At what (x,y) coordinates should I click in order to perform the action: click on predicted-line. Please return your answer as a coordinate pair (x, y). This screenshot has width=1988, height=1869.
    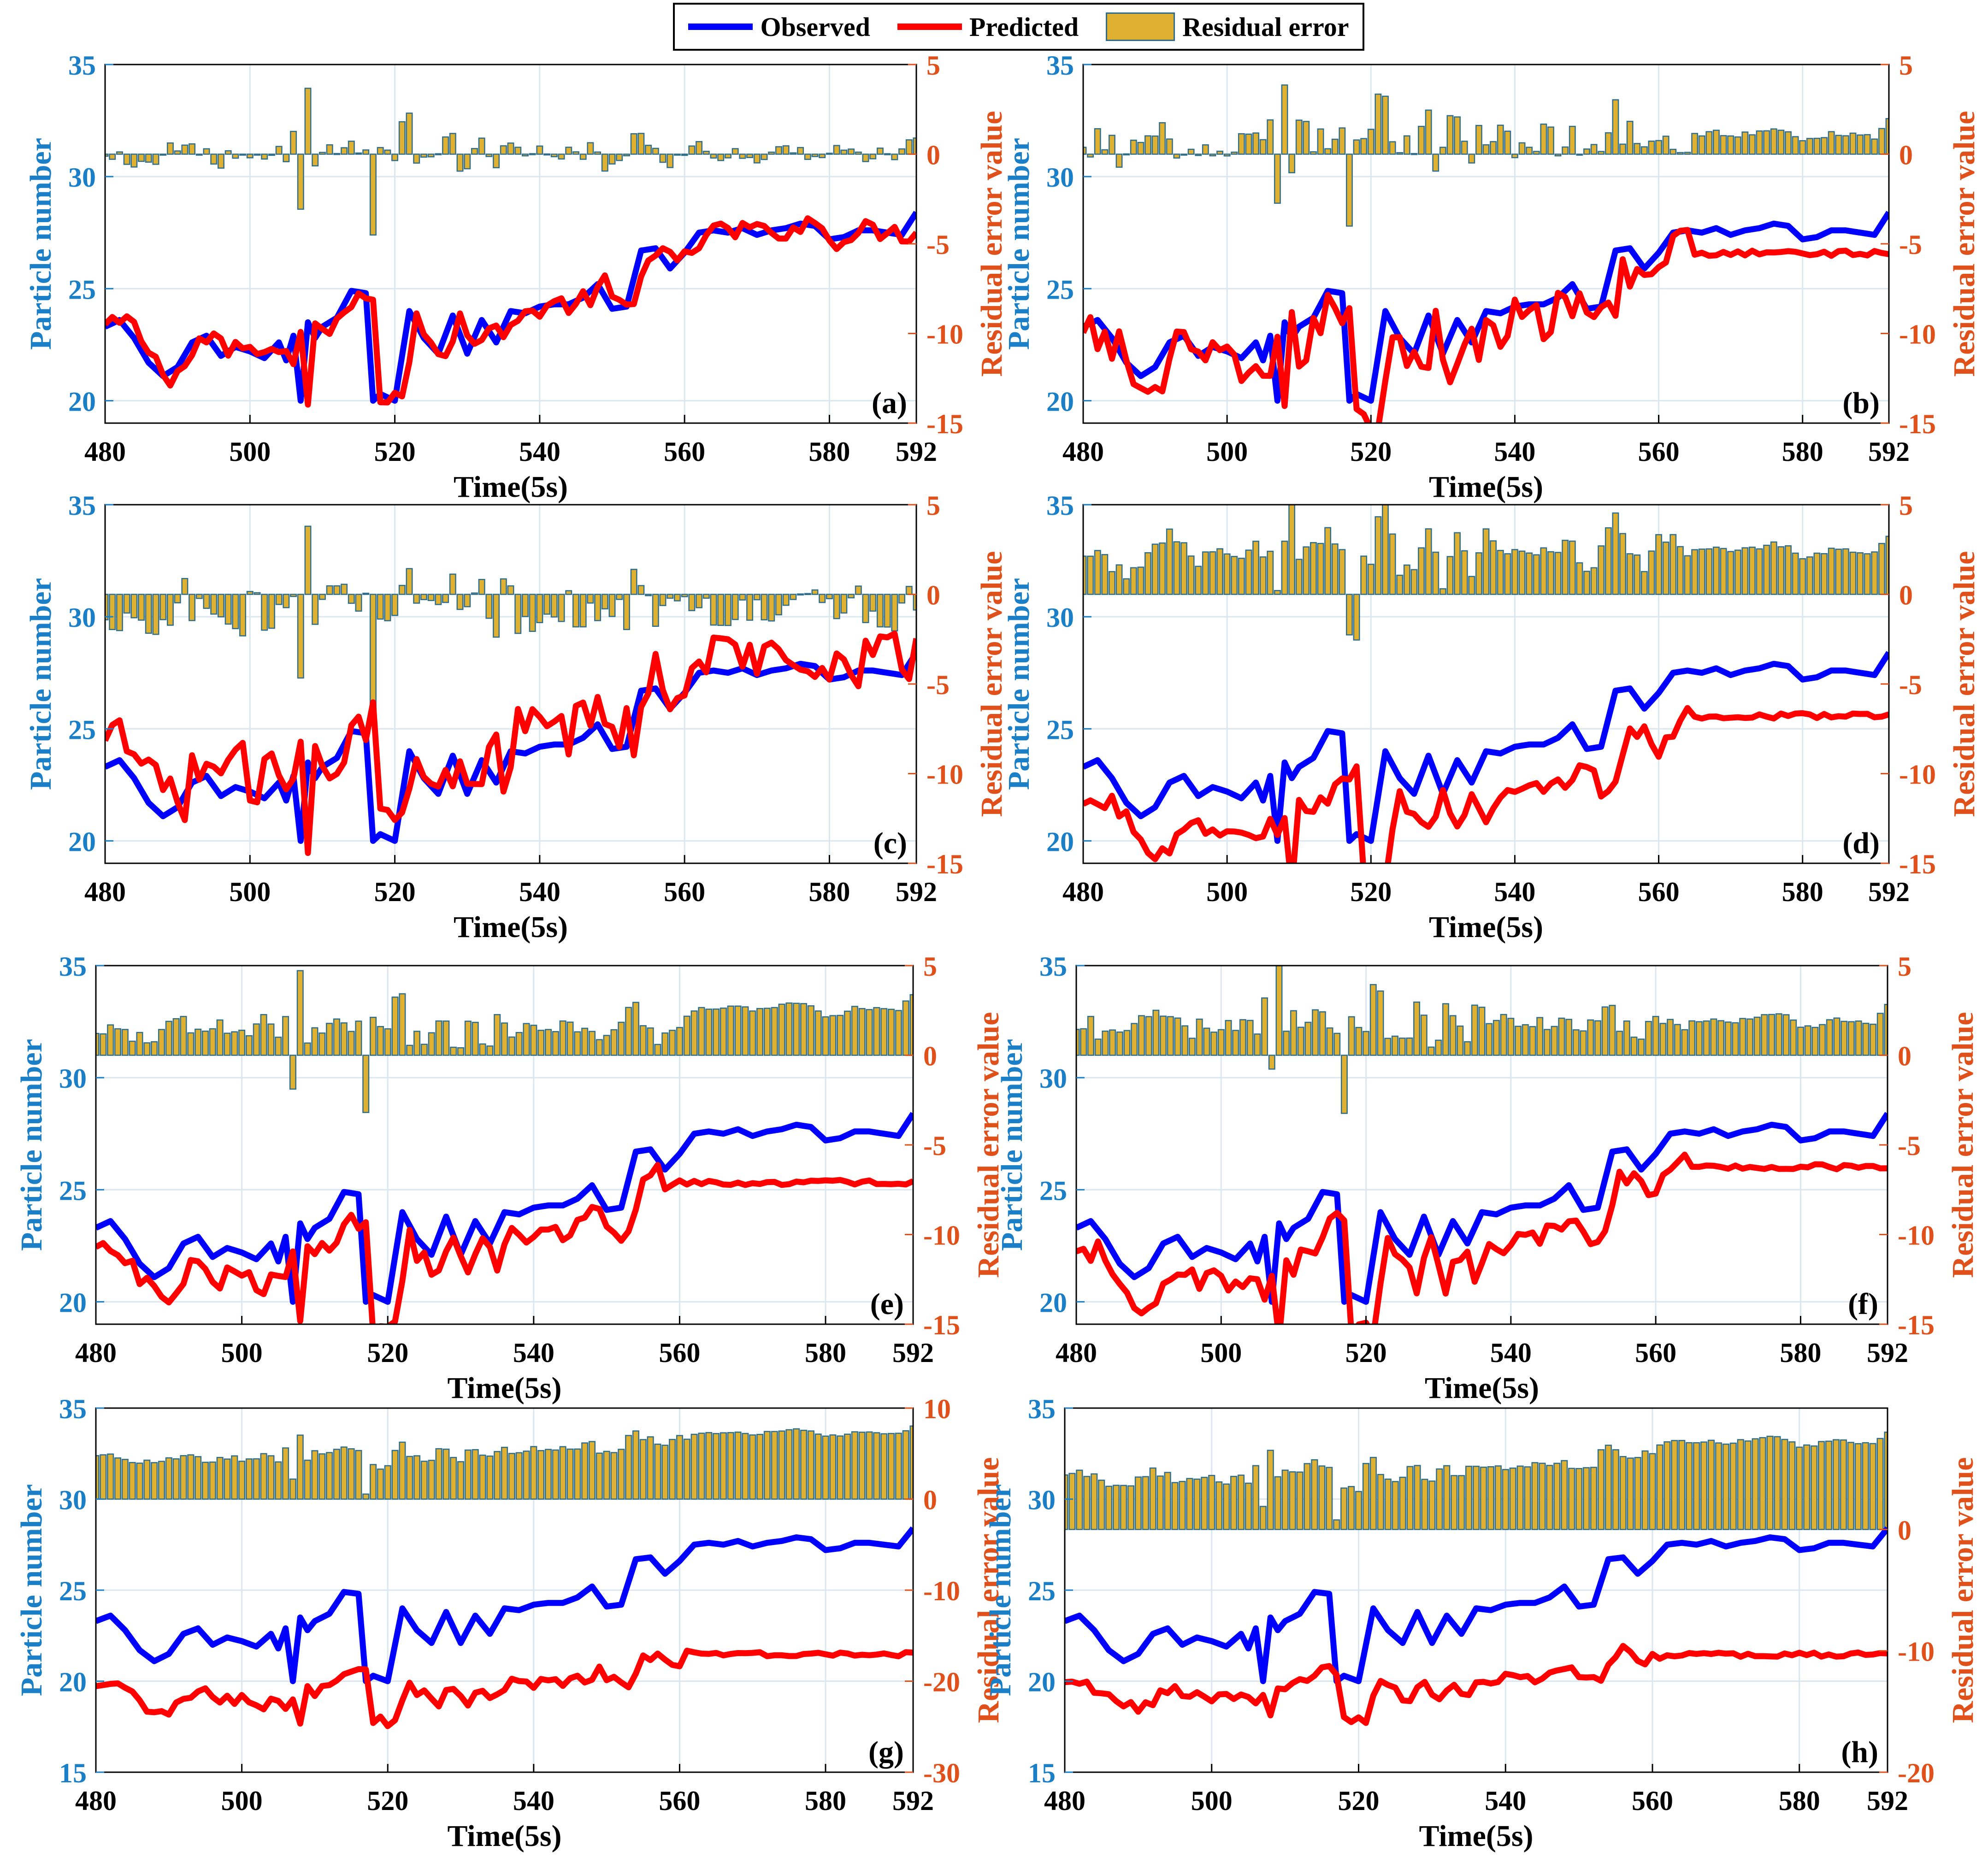
    Looking at the image, I should click on (1476, 1684).